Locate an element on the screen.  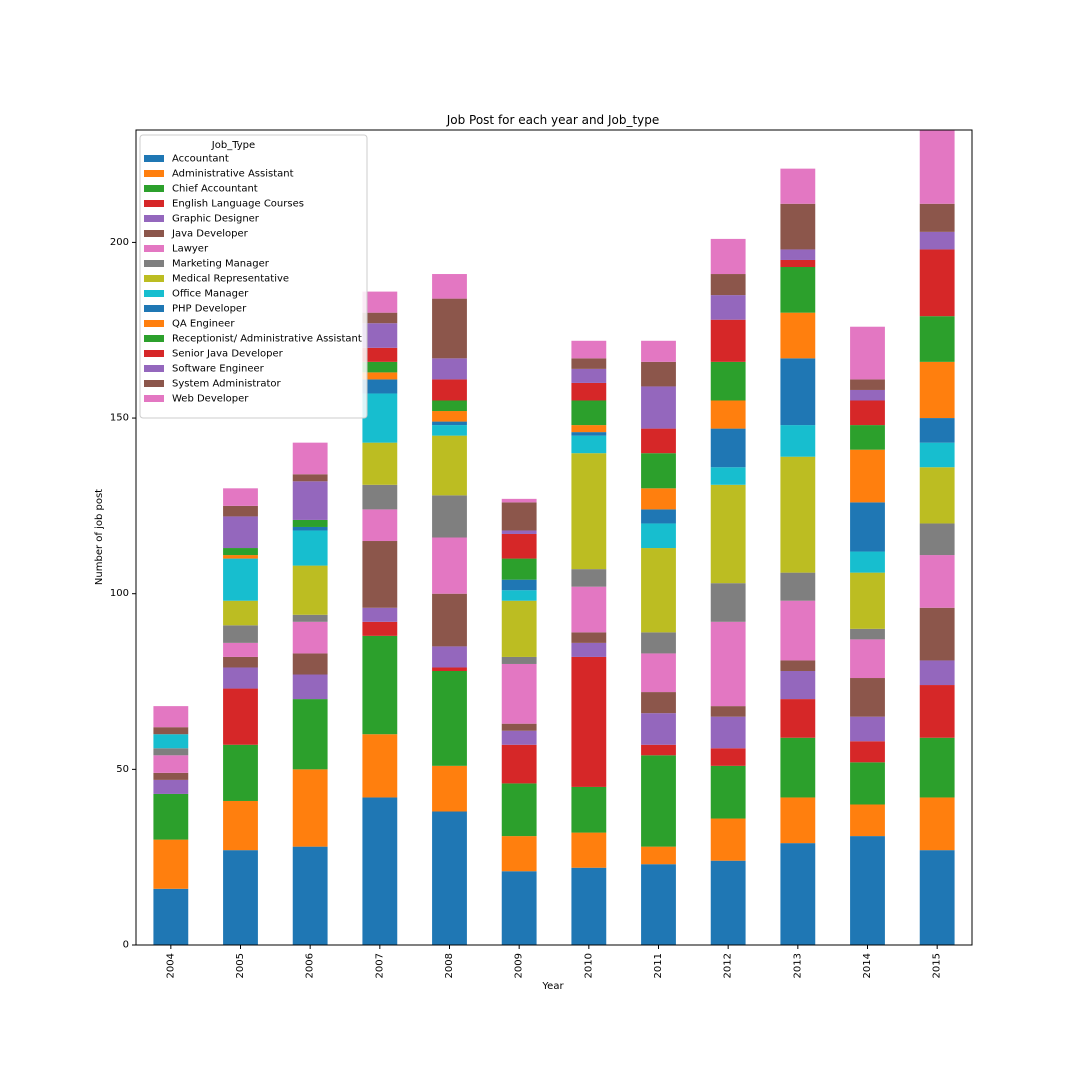
x-tick-label-2014: 2014 is located at coordinates (867, 965).